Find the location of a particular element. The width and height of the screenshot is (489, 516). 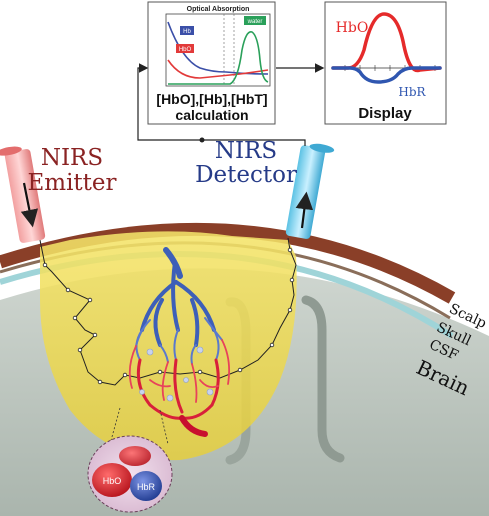

hbo-response-curve is located at coordinates (386, 42).